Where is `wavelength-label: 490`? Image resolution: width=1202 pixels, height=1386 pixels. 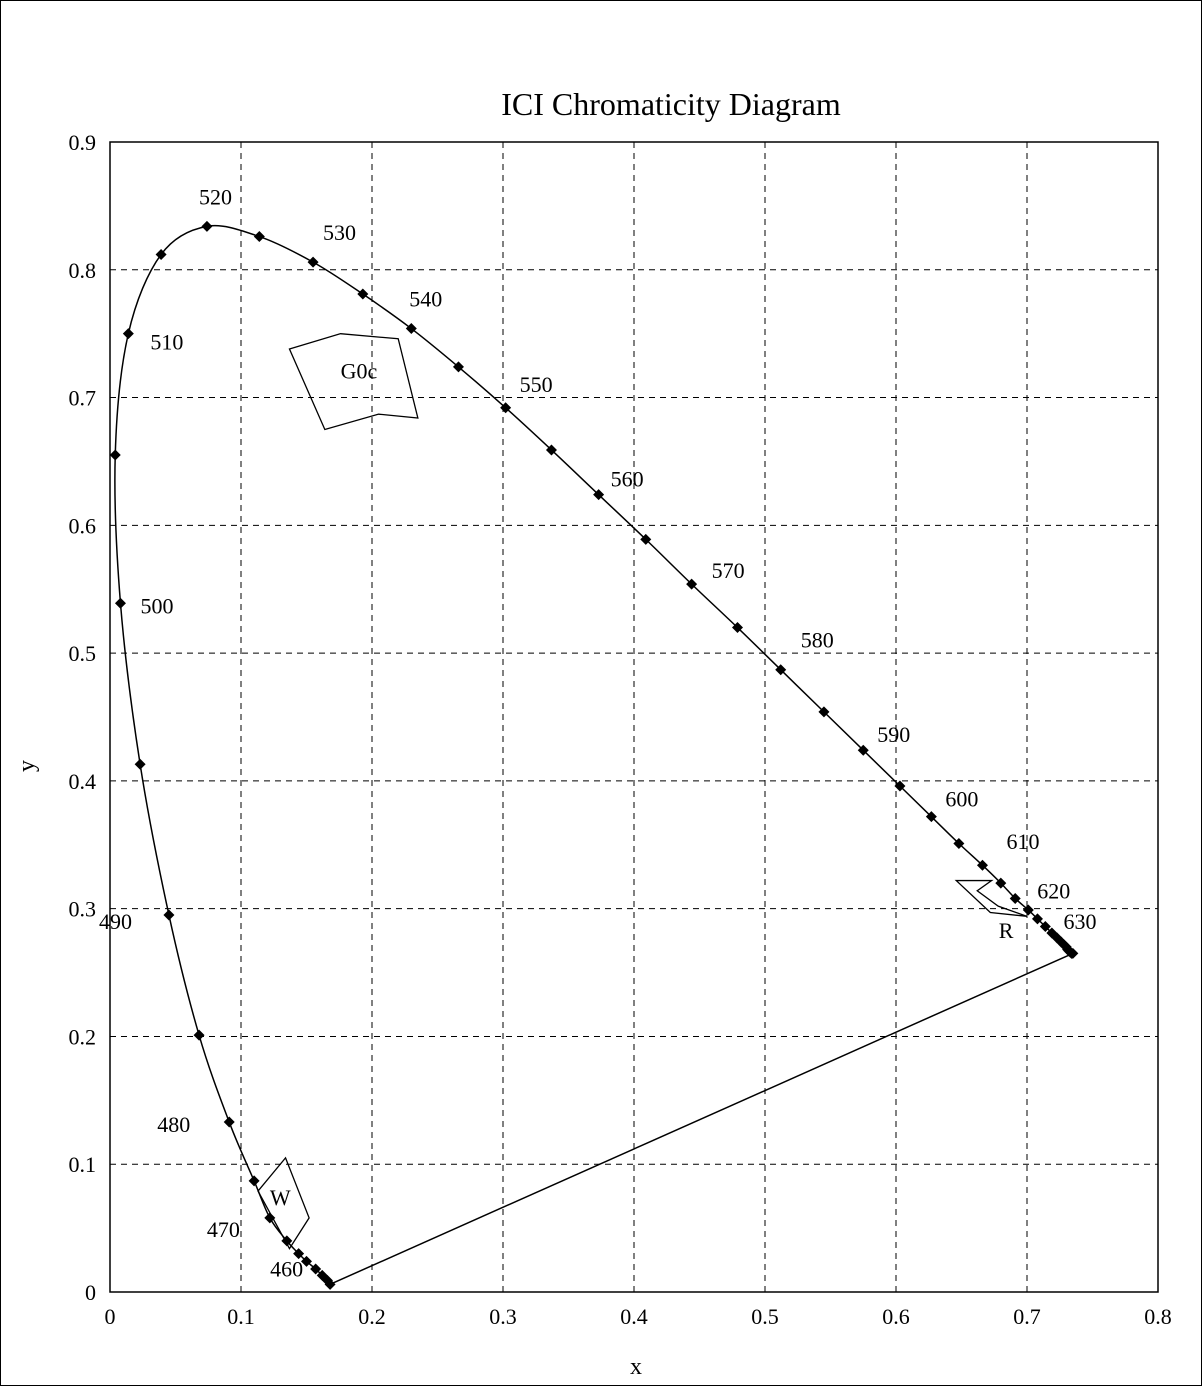 wavelength-label: 490 is located at coordinates (115, 921).